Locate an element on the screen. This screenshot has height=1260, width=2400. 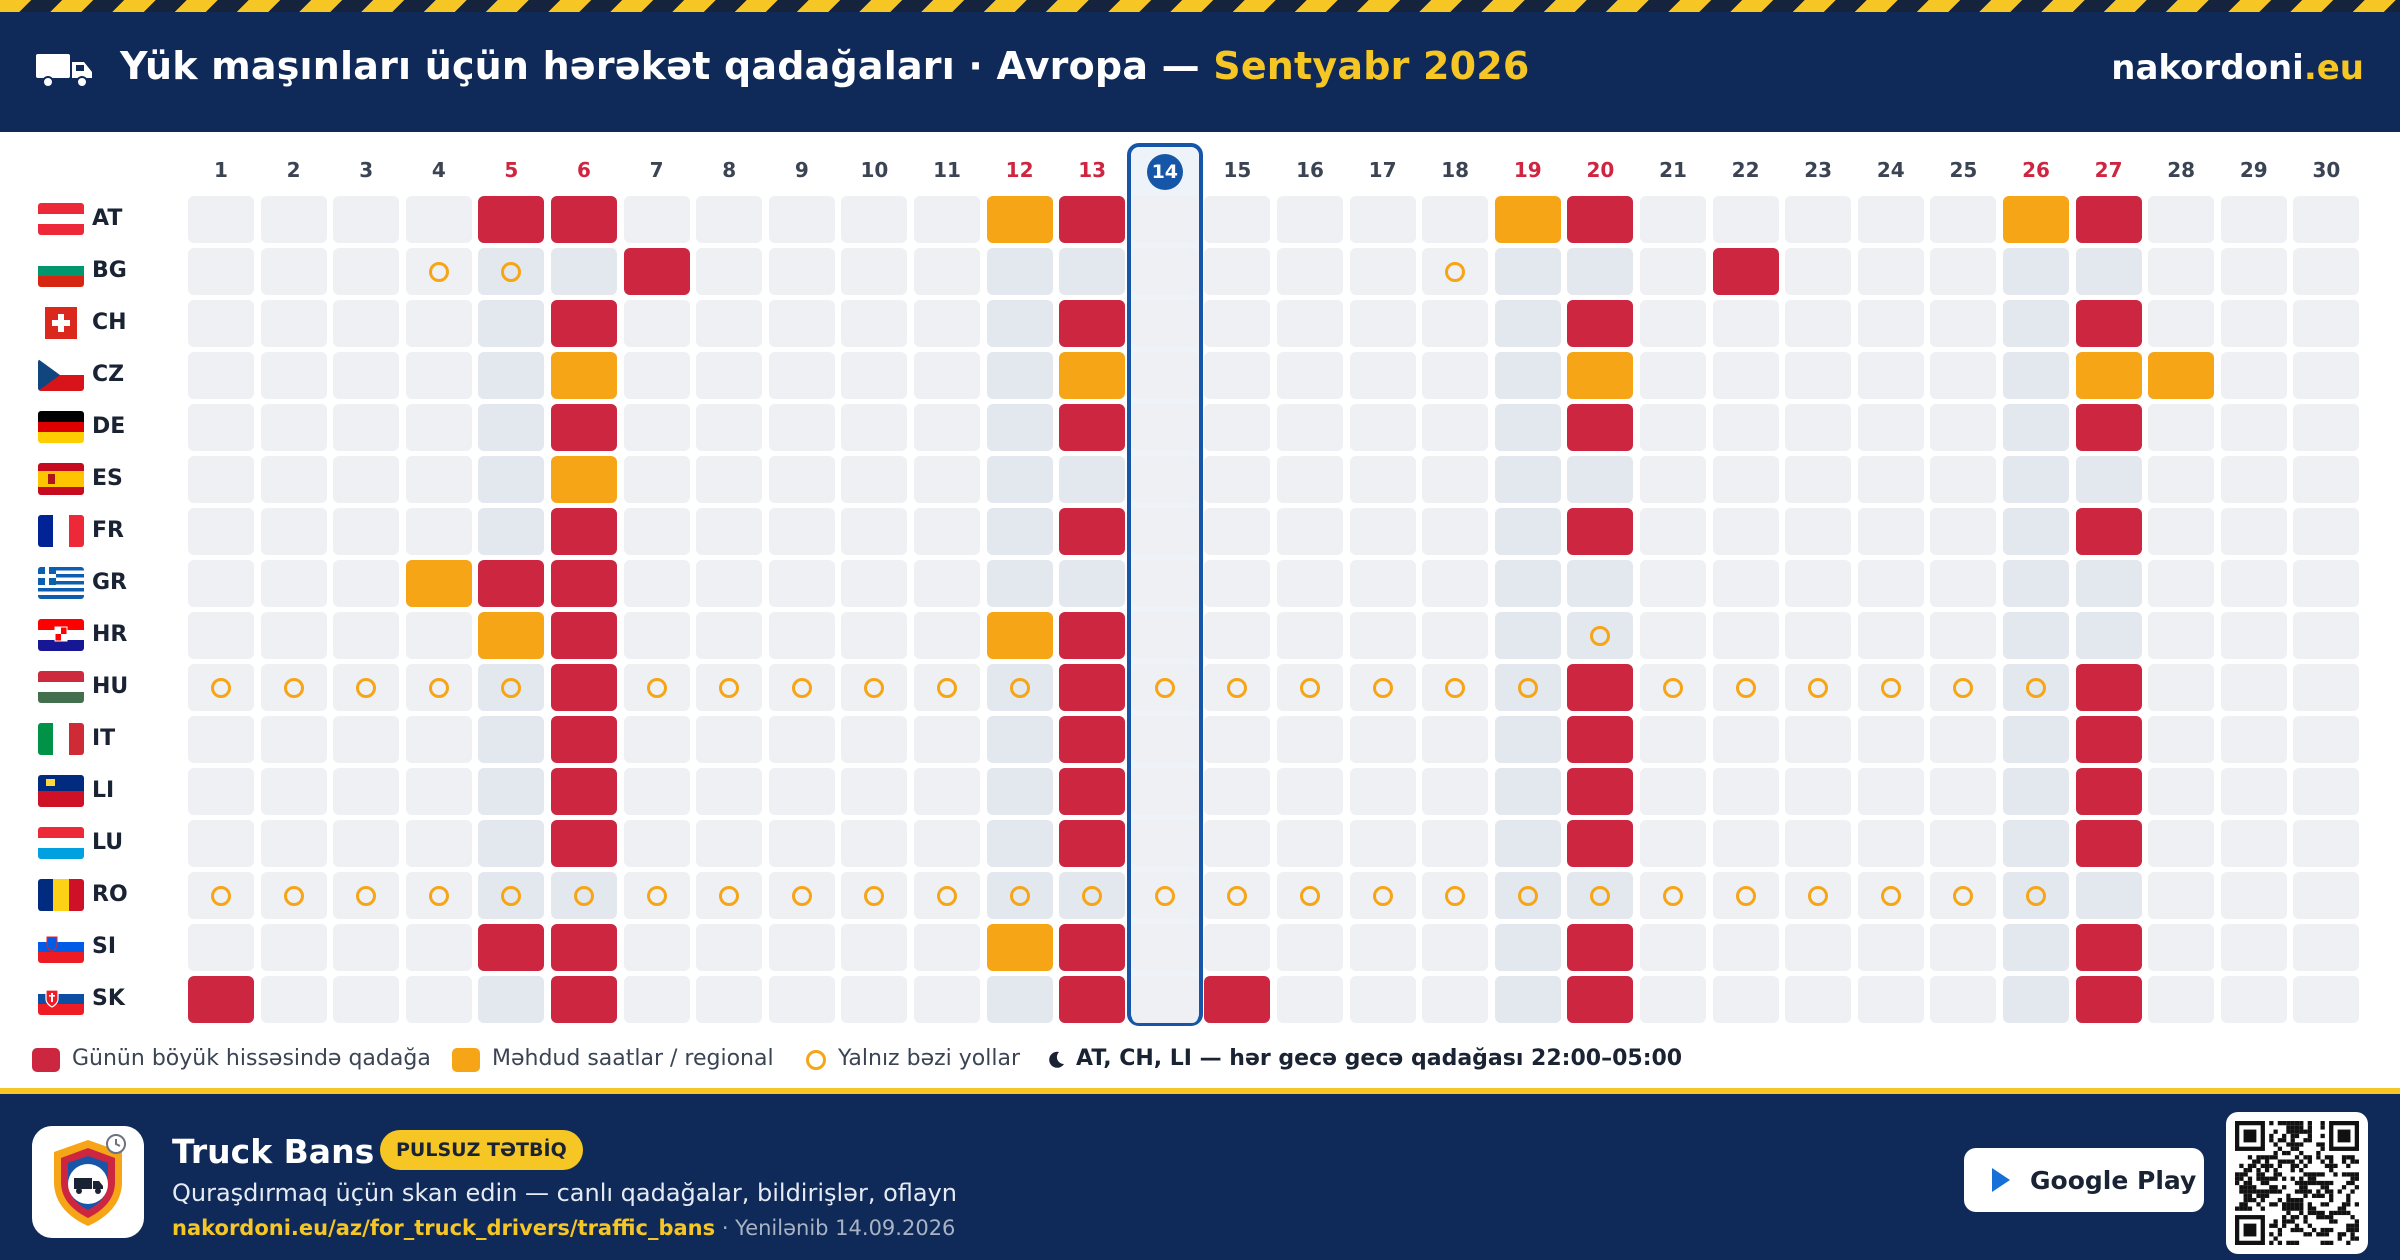
day-header: 29 is located at coordinates (2253, 170).